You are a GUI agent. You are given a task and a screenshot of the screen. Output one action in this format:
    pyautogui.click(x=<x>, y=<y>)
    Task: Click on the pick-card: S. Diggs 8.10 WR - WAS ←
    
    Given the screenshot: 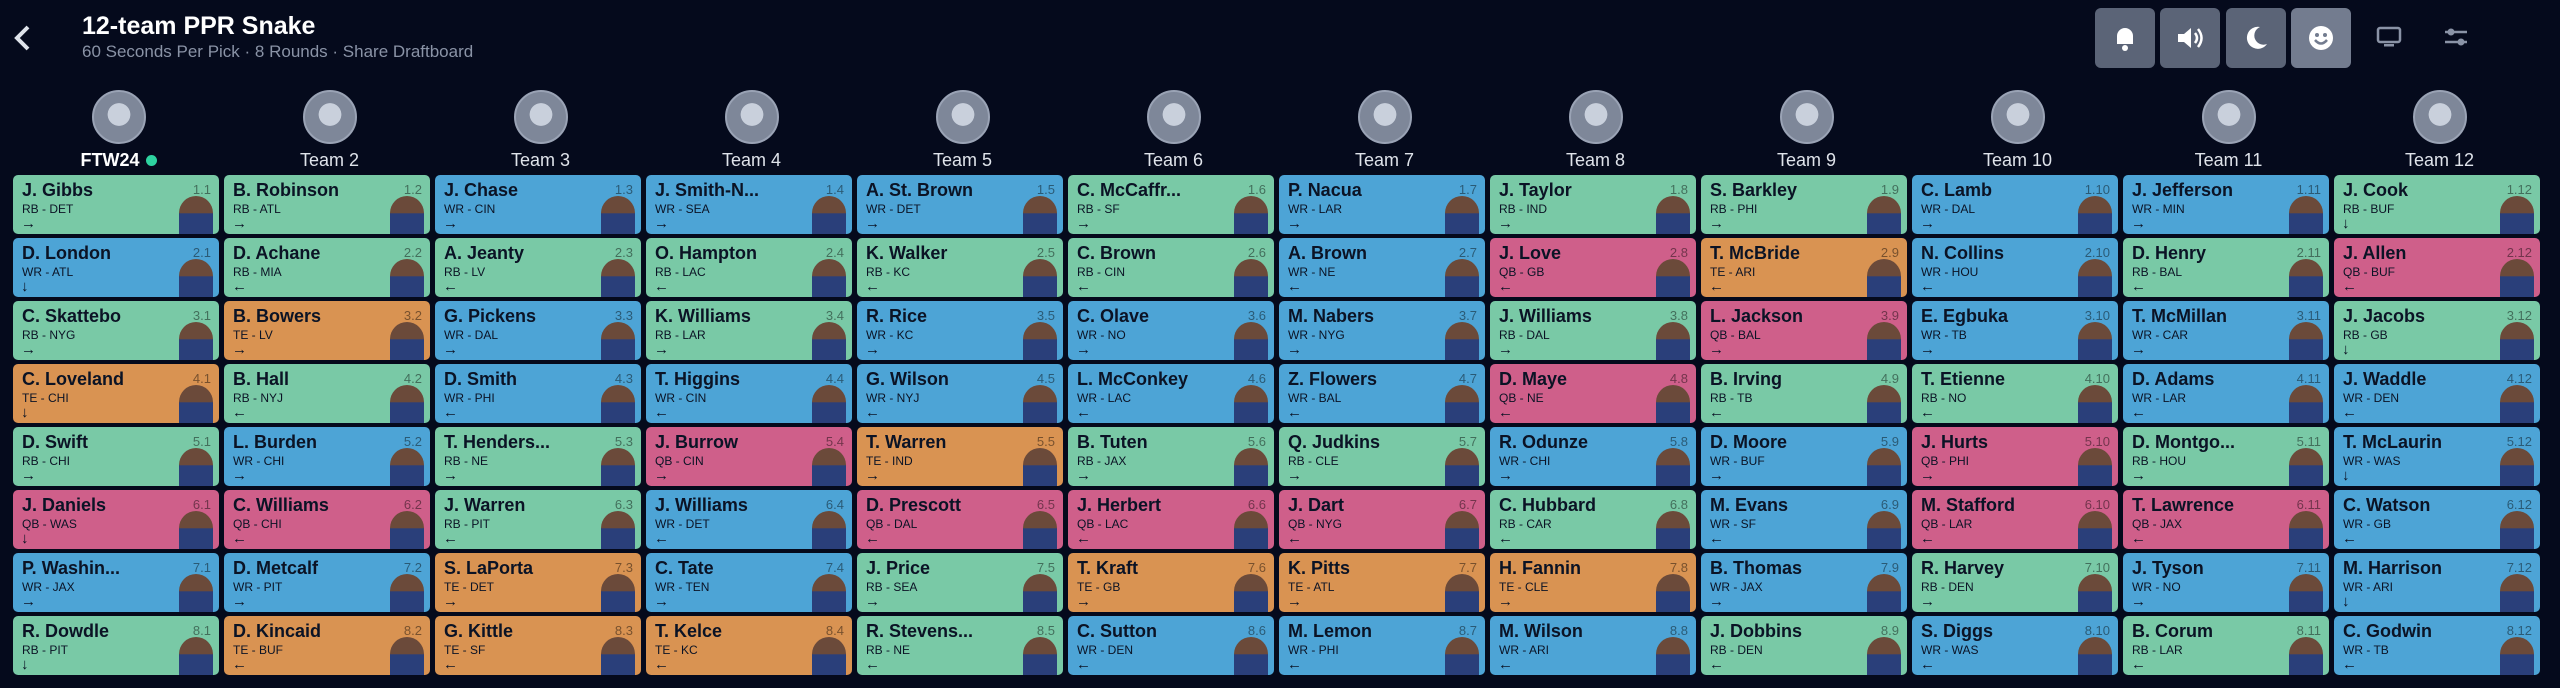 What is the action you would take?
    pyautogui.click(x=2015, y=645)
    